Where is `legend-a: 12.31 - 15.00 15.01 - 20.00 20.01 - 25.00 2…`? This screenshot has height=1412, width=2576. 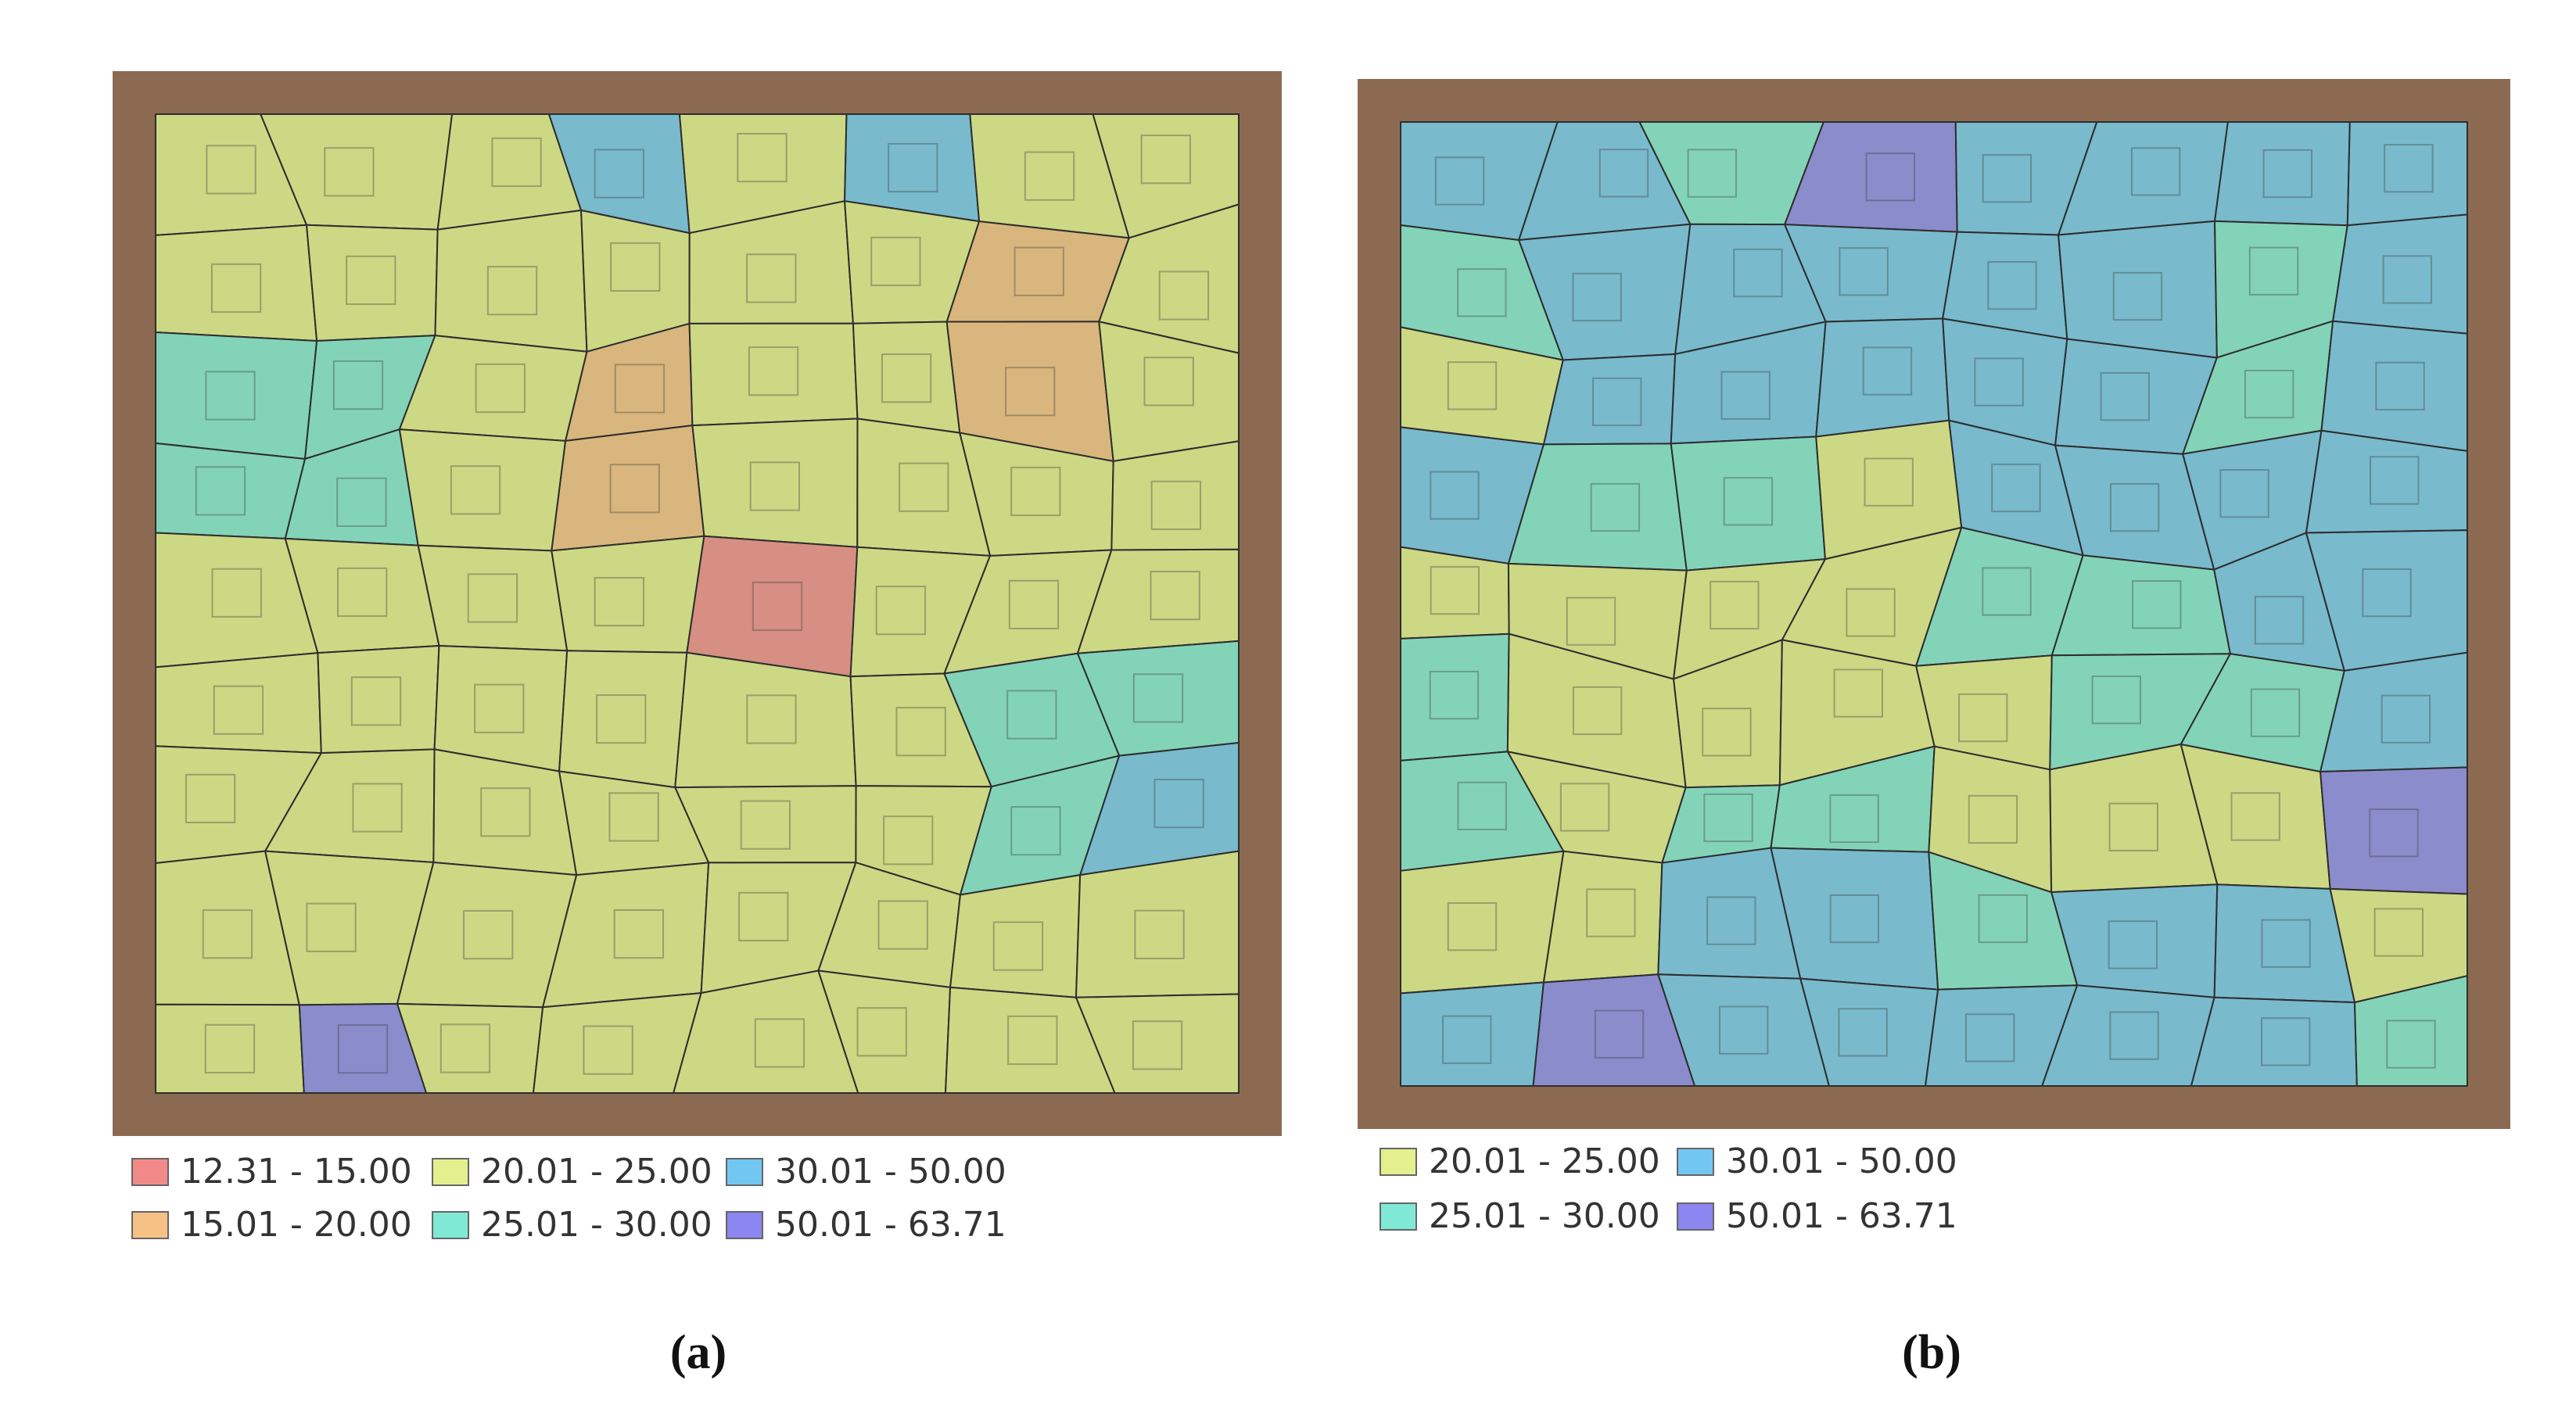 legend-a: 12.31 - 15.00 15.01 - 20.00 20.01 - 25.00 2… is located at coordinates (568, 1198).